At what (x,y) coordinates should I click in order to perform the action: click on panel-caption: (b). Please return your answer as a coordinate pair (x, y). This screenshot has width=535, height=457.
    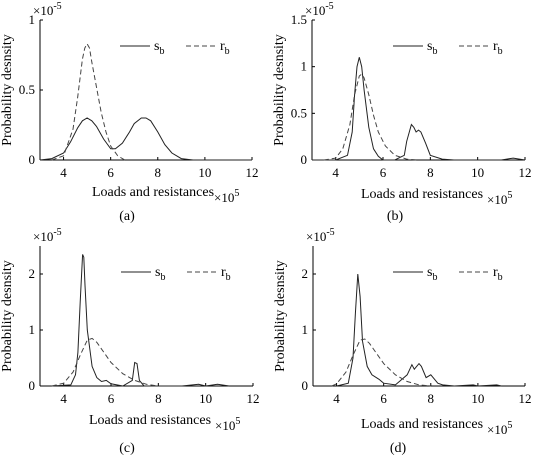
    Looking at the image, I should click on (395, 216).